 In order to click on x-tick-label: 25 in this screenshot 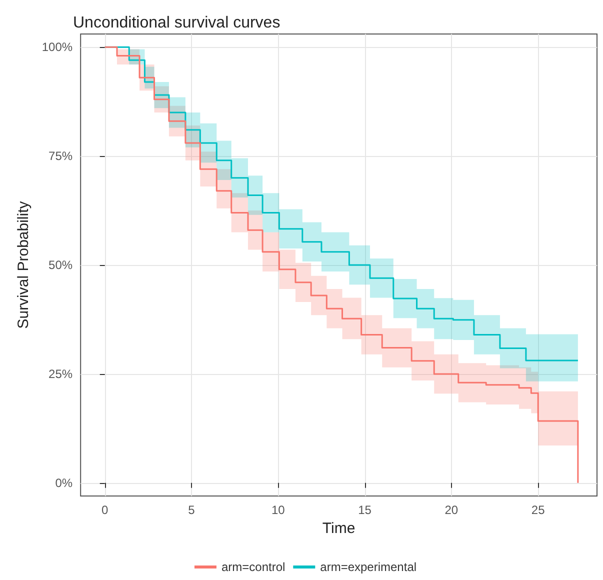, I will do `click(538, 510)`.